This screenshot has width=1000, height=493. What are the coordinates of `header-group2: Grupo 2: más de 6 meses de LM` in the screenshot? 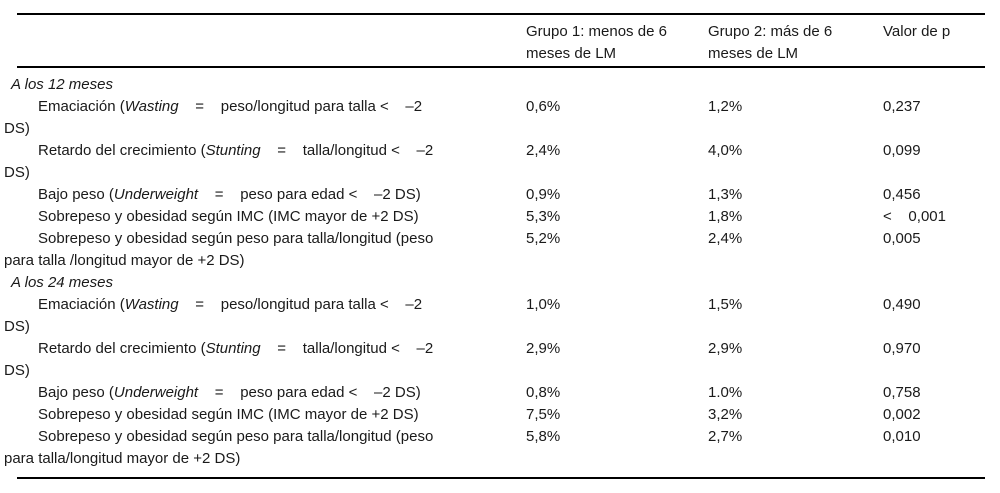 It's located at (770, 42).